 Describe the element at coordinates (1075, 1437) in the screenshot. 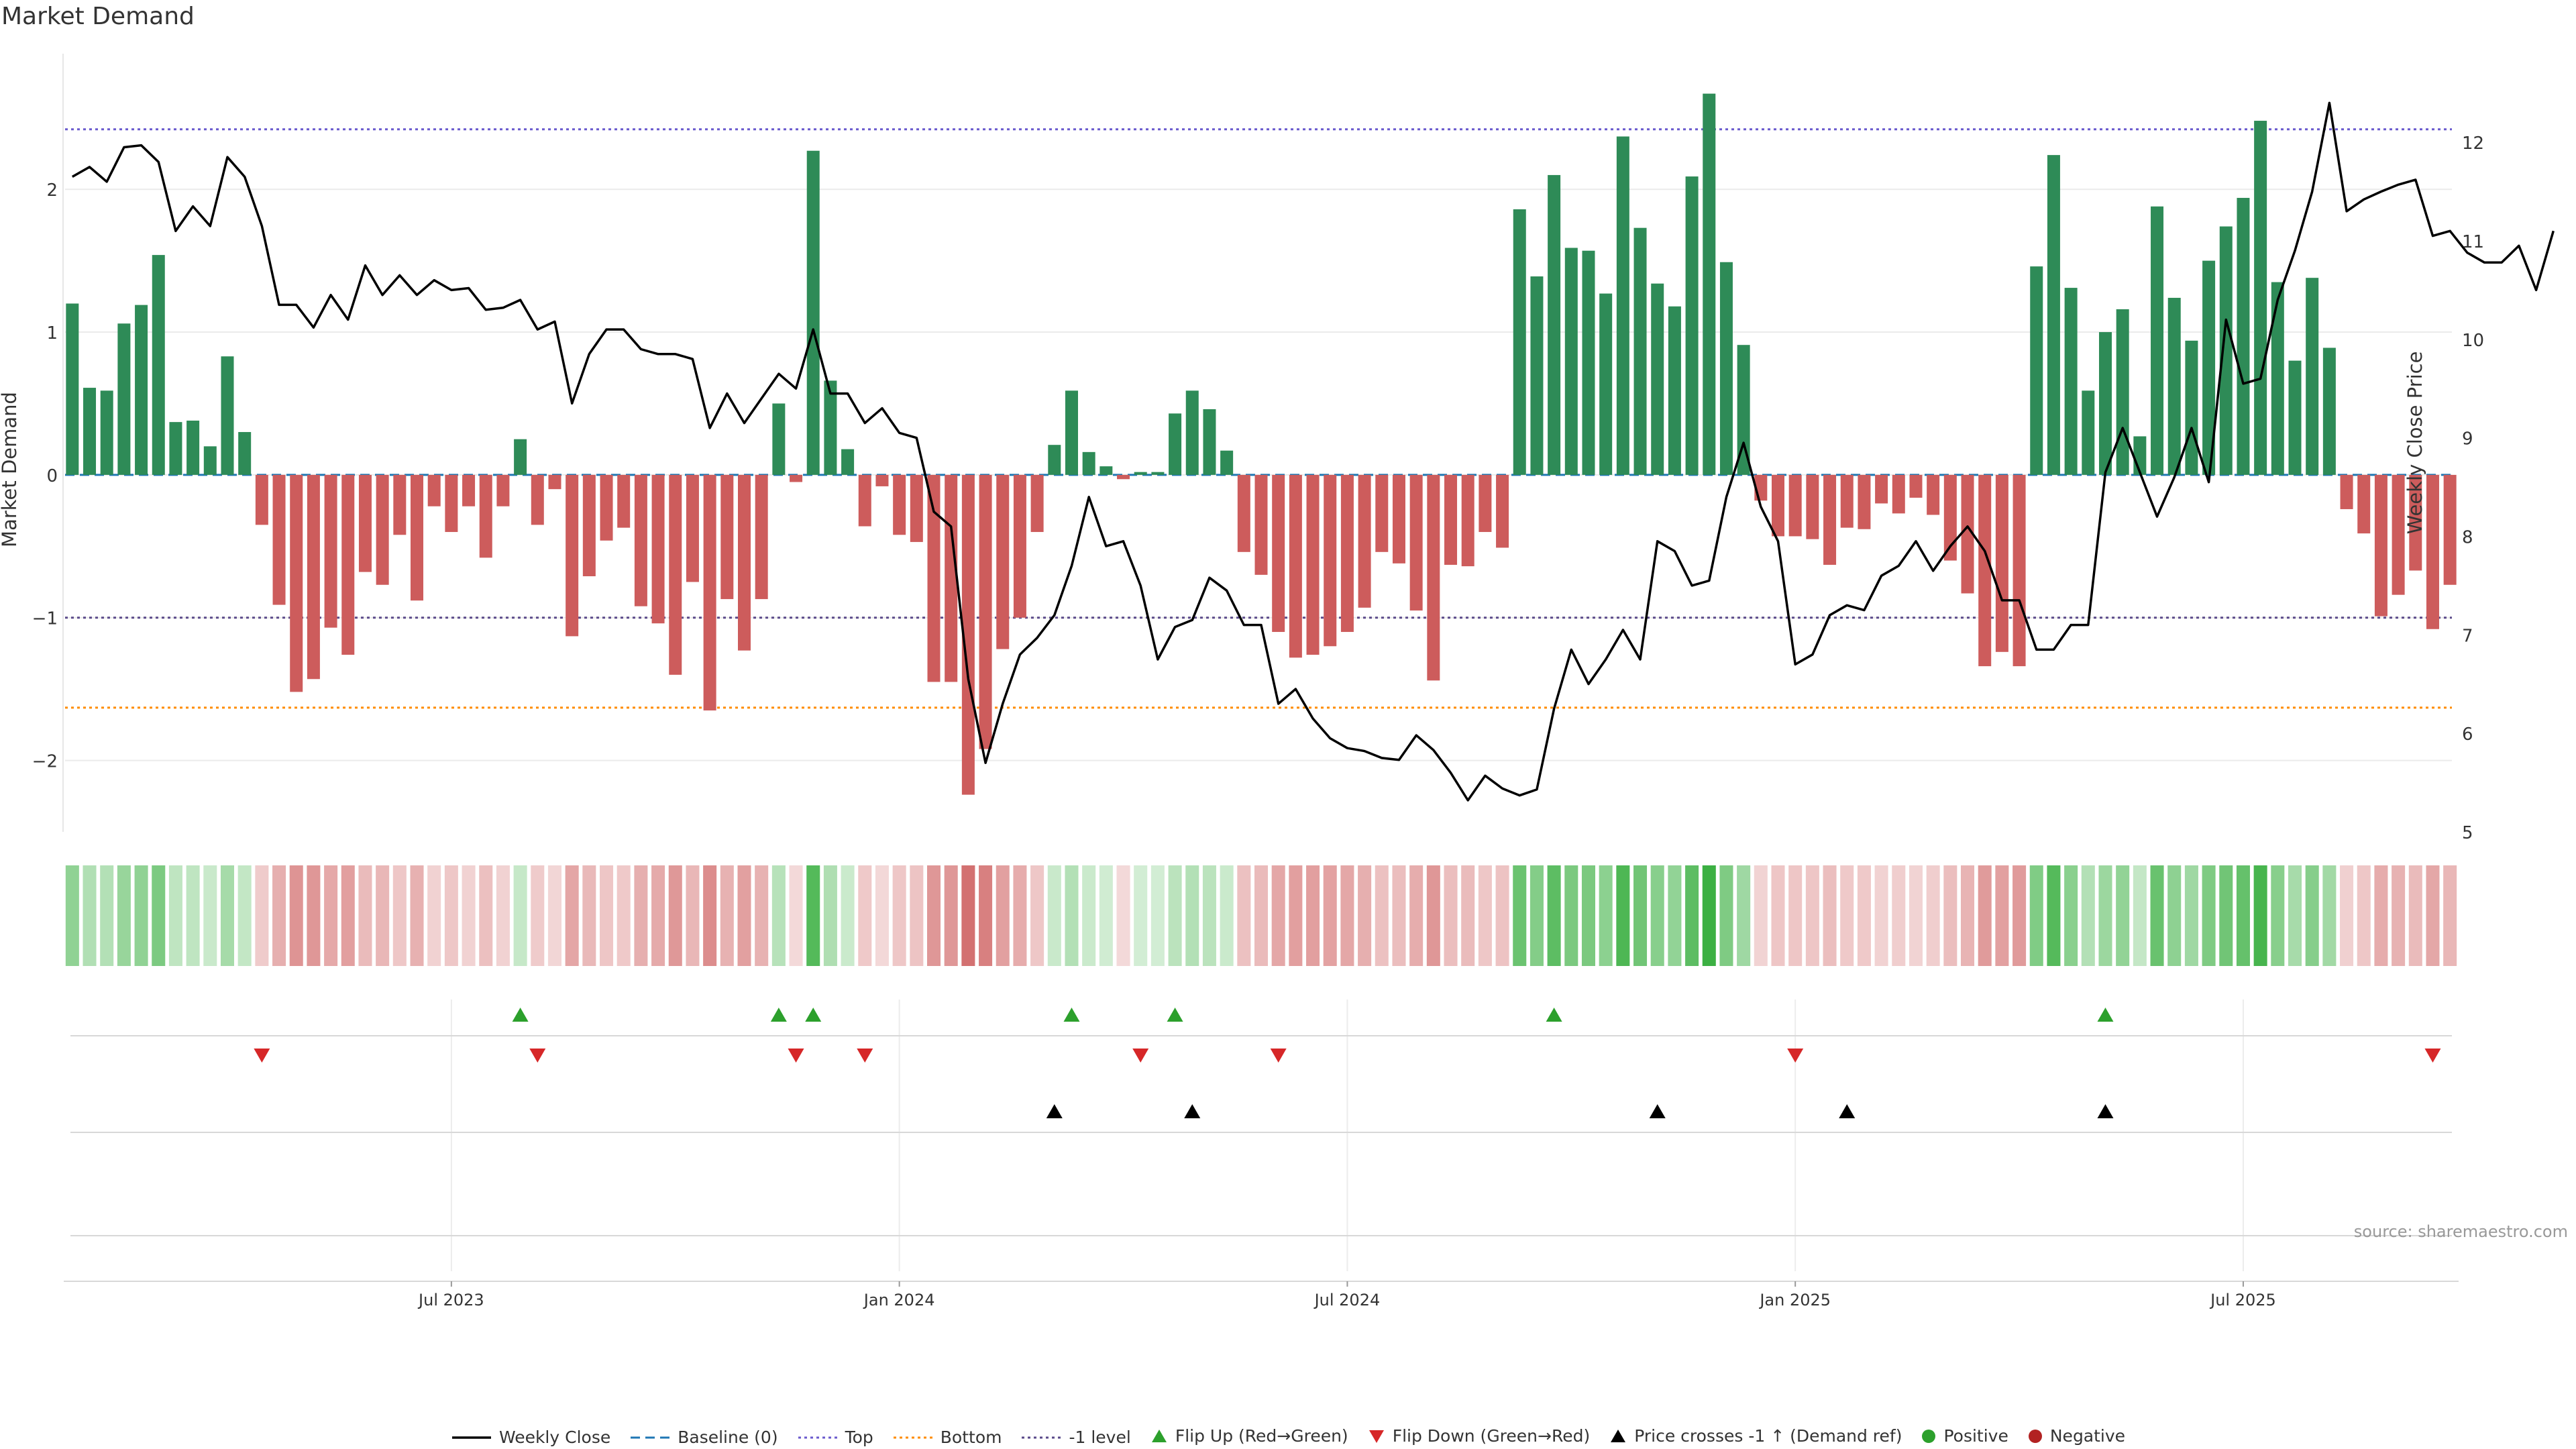

I see `legend-item-minus-one: -1 level` at that location.